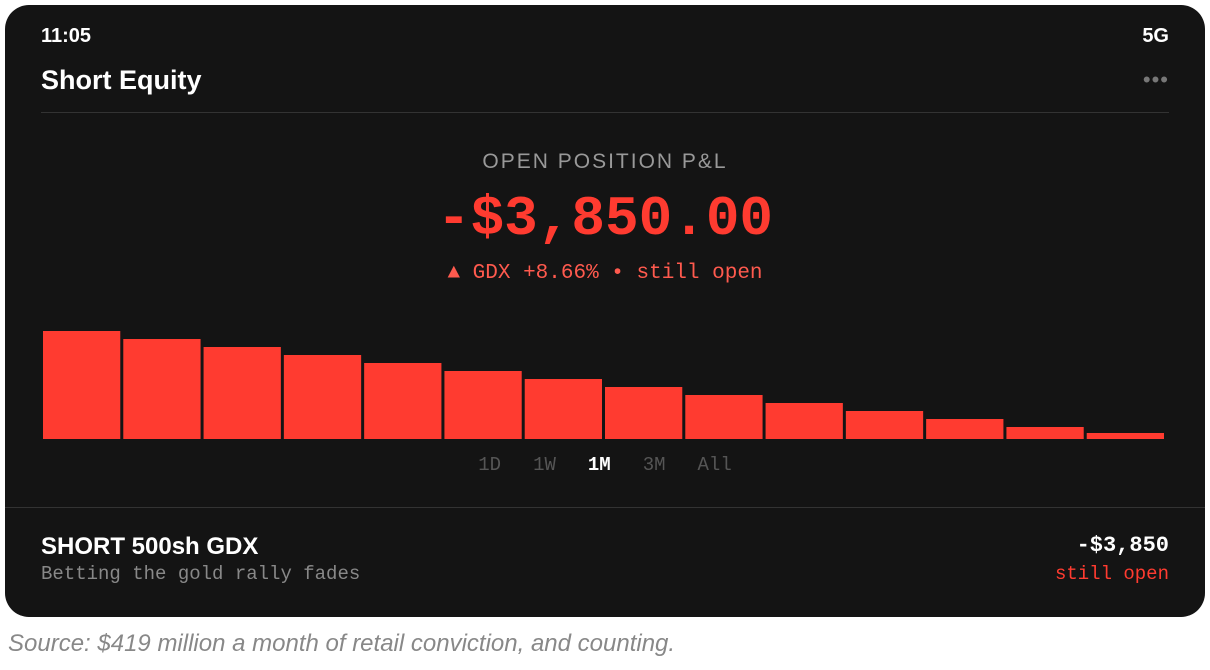 The width and height of the screenshot is (1210, 670). Describe the element at coordinates (66, 36) in the screenshot. I see `status-time: 11:05` at that location.